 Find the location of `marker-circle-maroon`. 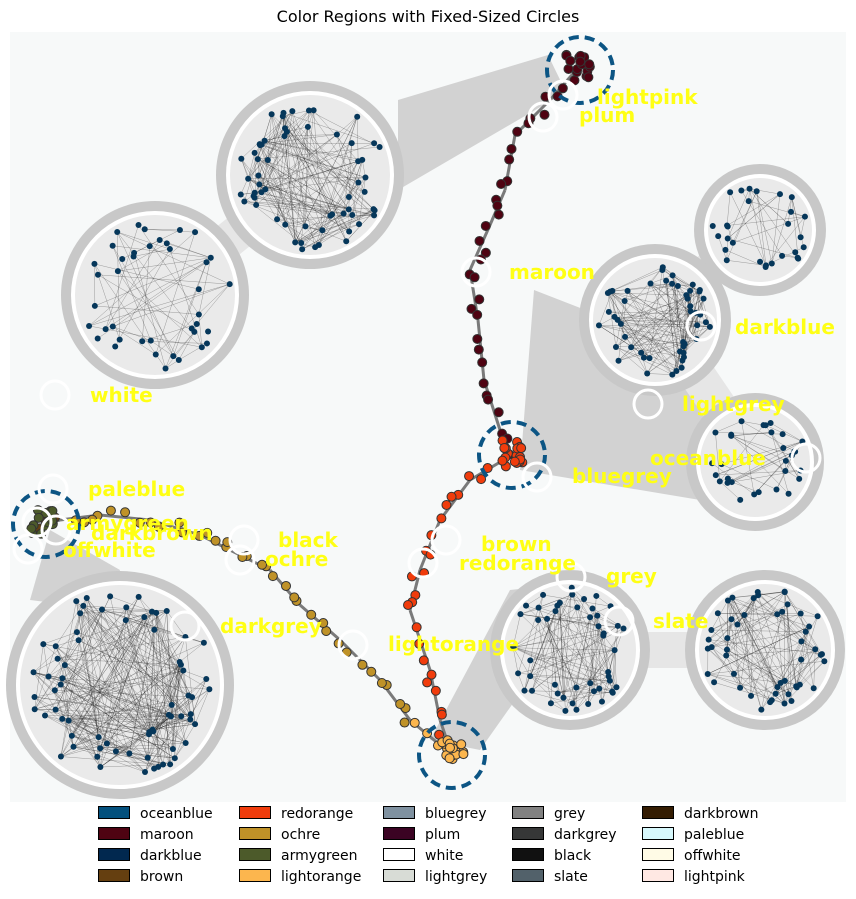

marker-circle-maroon is located at coordinates (476, 272).